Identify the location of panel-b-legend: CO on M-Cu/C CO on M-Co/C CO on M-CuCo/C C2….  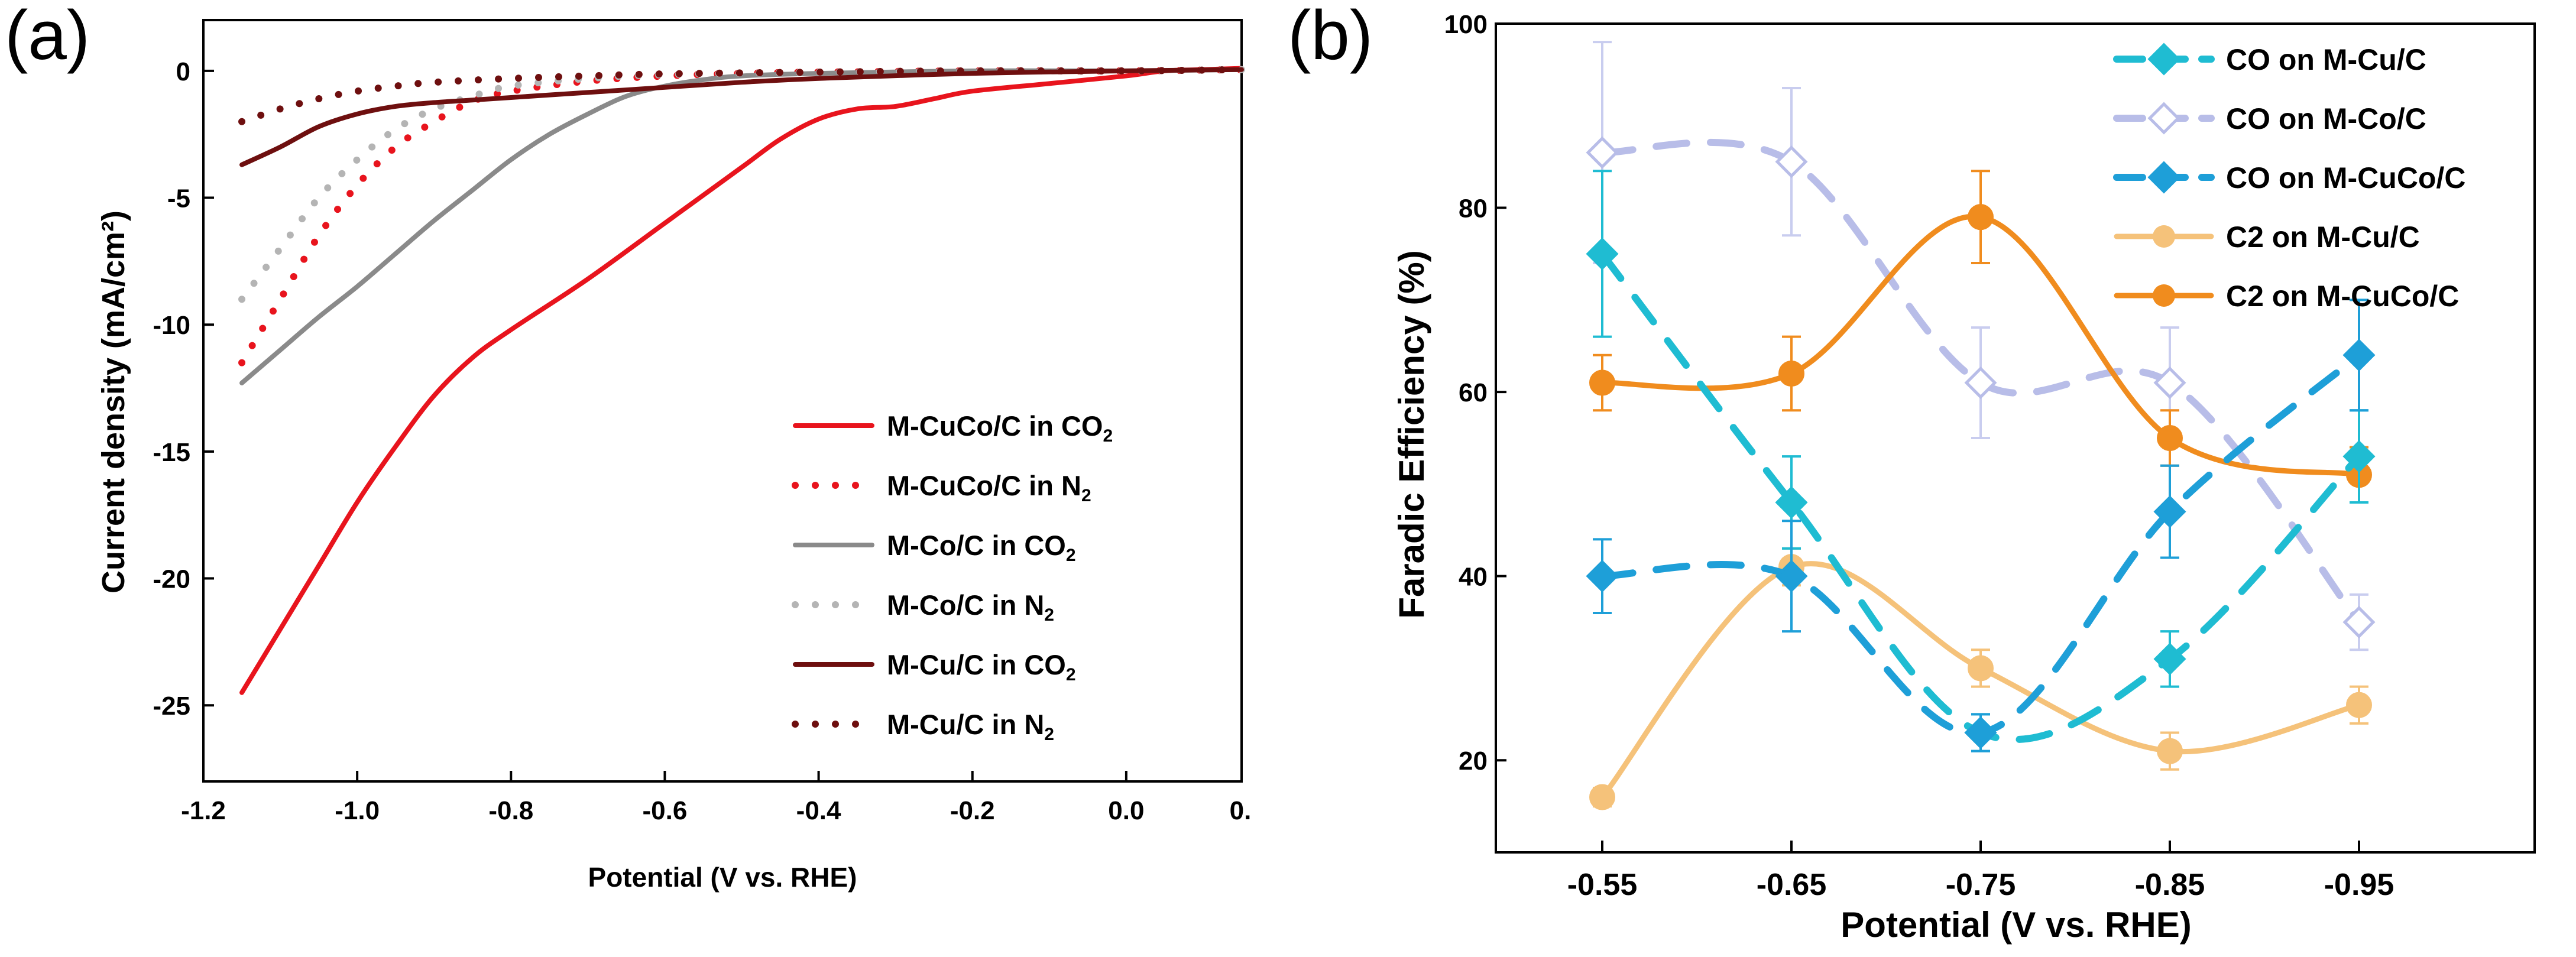
(2289, 178).